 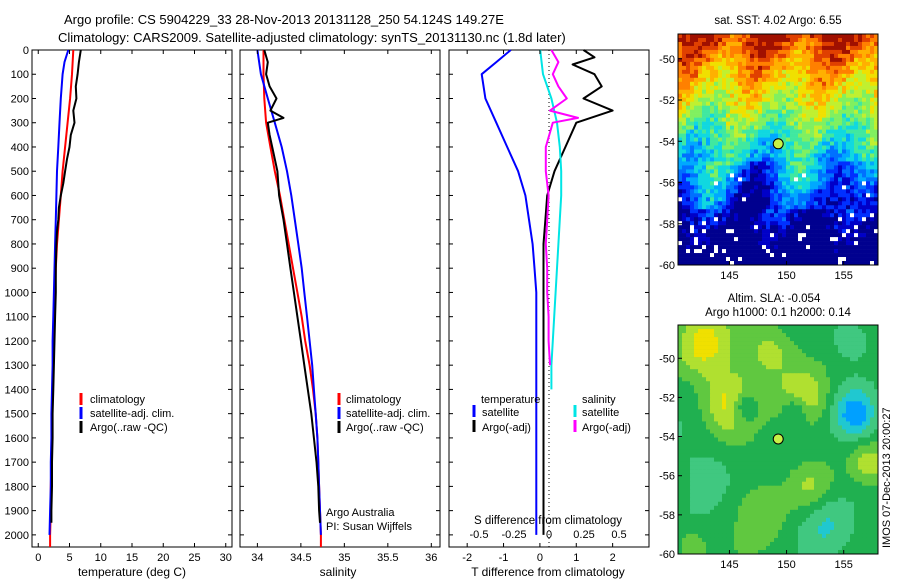 I want to click on depth-tick-label: 200, so click(x=20, y=99).